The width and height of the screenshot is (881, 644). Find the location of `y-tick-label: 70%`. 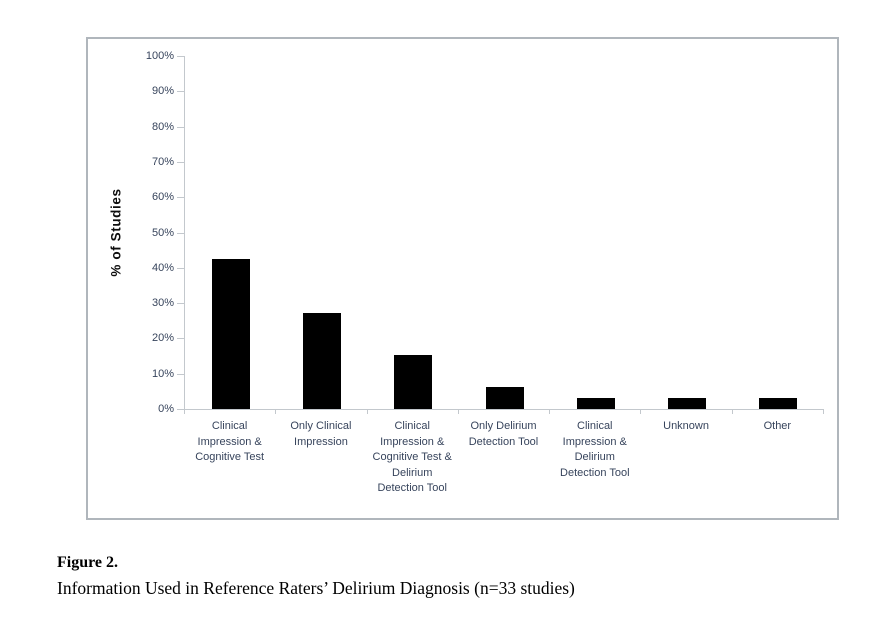

y-tick-label: 70% is located at coordinates (162, 161).